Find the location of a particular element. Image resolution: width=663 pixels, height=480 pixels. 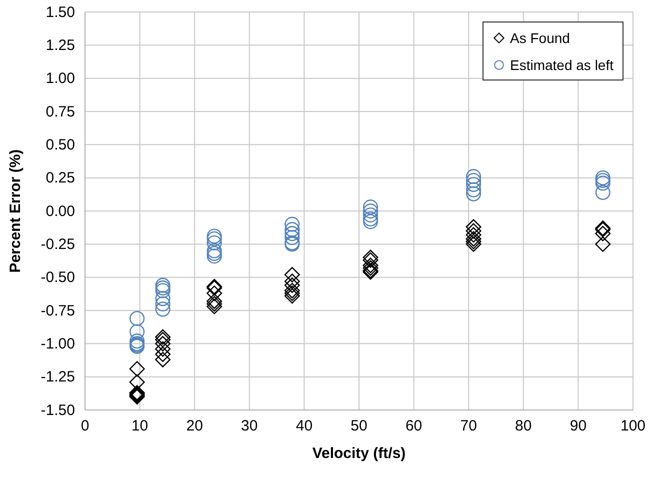

x-tick-label: 80 is located at coordinates (523, 426).